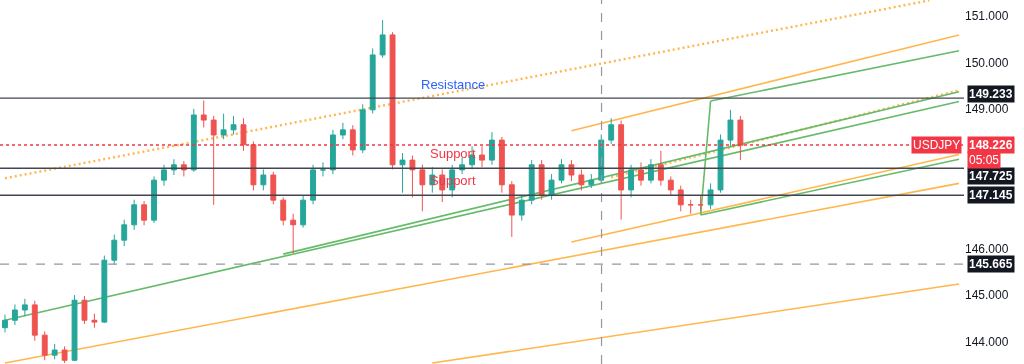  What do you see at coordinates (984, 160) in the screenshot?
I see `text: 05:05` at bounding box center [984, 160].